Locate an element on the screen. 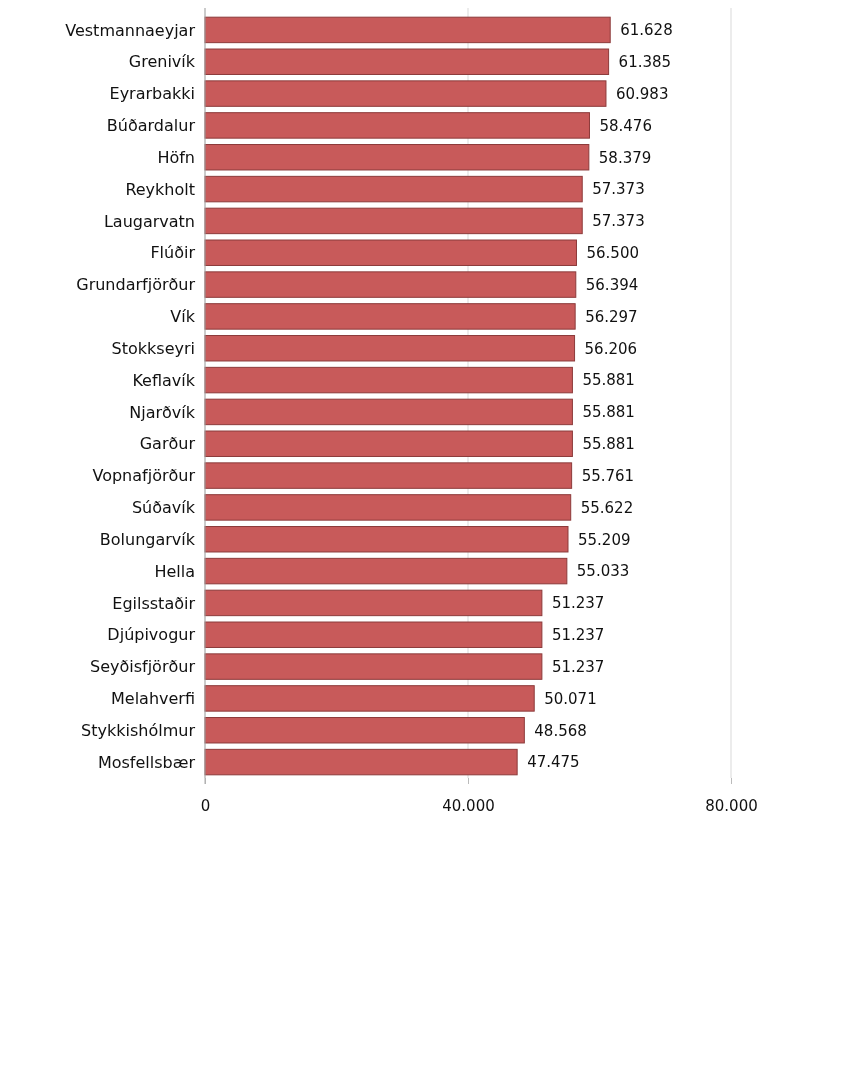 Image resolution: width=854 pixels, height=1083 pixels. data-label: 58.476 is located at coordinates (625, 125).